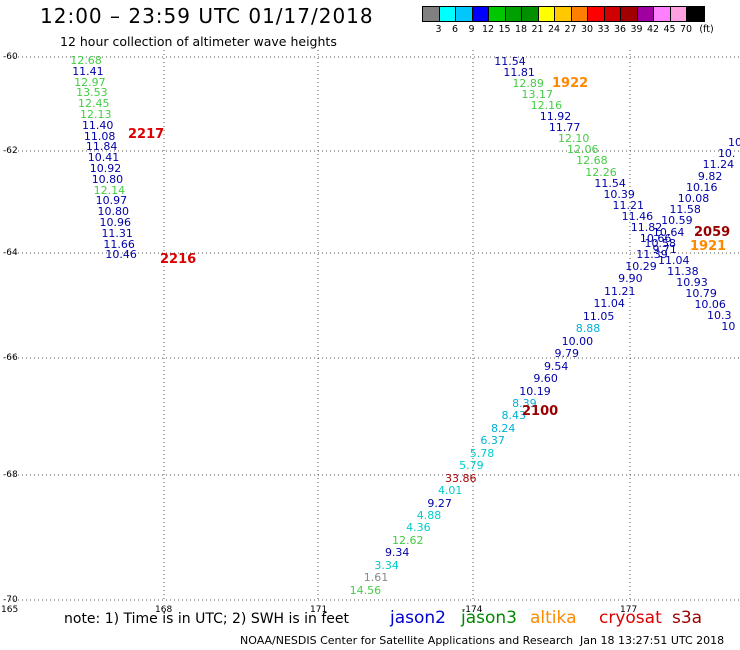  Describe the element at coordinates (540, 411) in the screenshot. I see `pass-time-label: 2100` at that location.